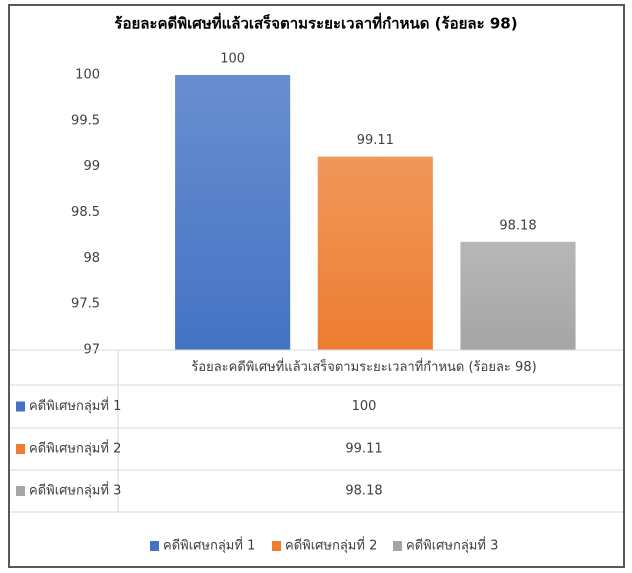 The height and width of the screenshot is (573, 632). What do you see at coordinates (91, 166) in the screenshot?
I see `y-tick-label: 99` at bounding box center [91, 166].